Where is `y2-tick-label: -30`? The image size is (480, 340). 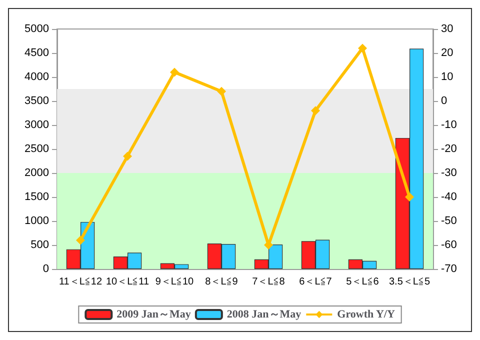 y2-tick-label: -30 is located at coordinates (449, 173).